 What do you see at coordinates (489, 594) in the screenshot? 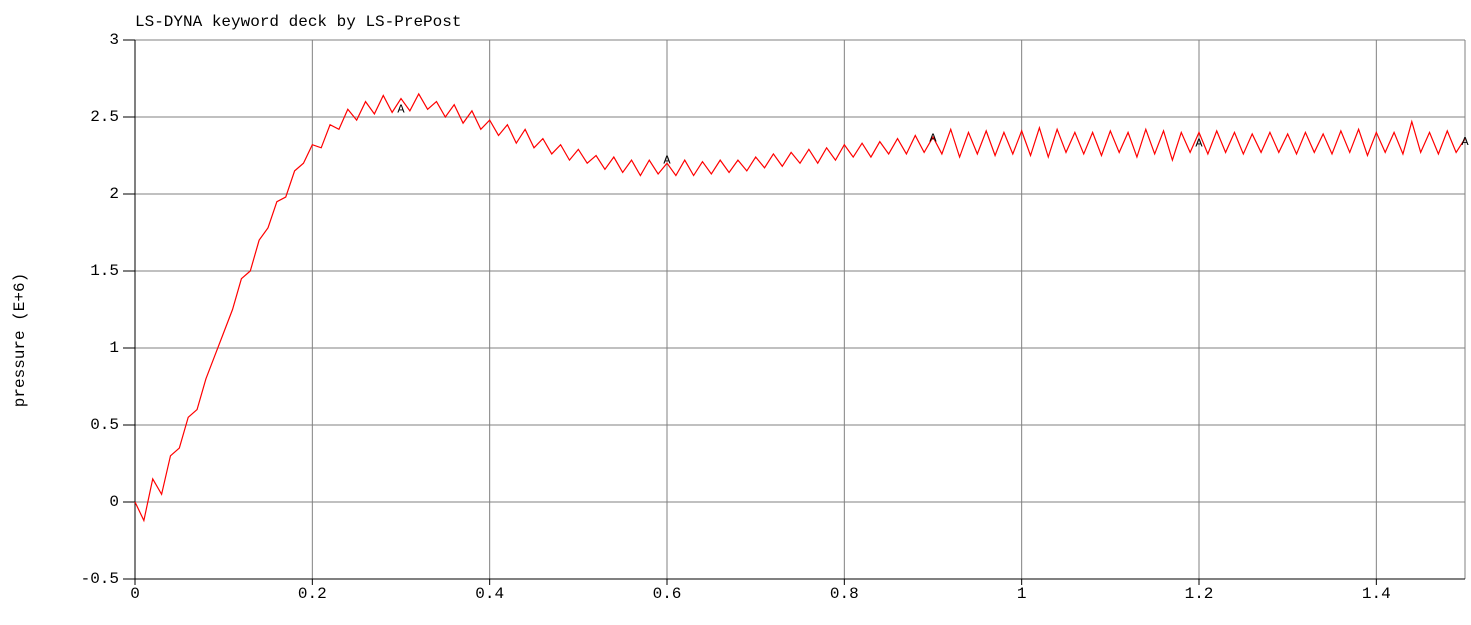
I see `x-tick-label: 0.4` at bounding box center [489, 594].